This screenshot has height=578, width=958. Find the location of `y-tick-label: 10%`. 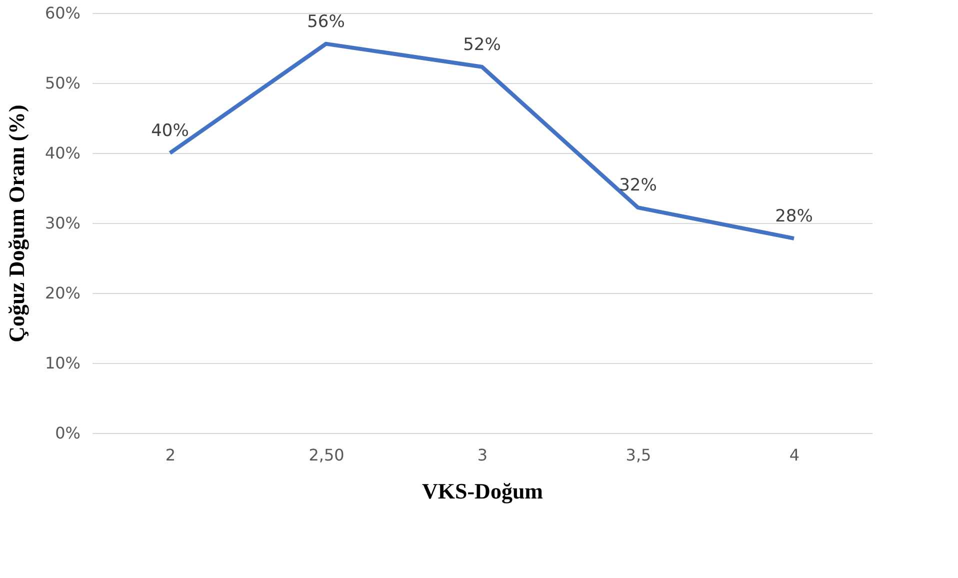

y-tick-label: 10% is located at coordinates (62, 363).